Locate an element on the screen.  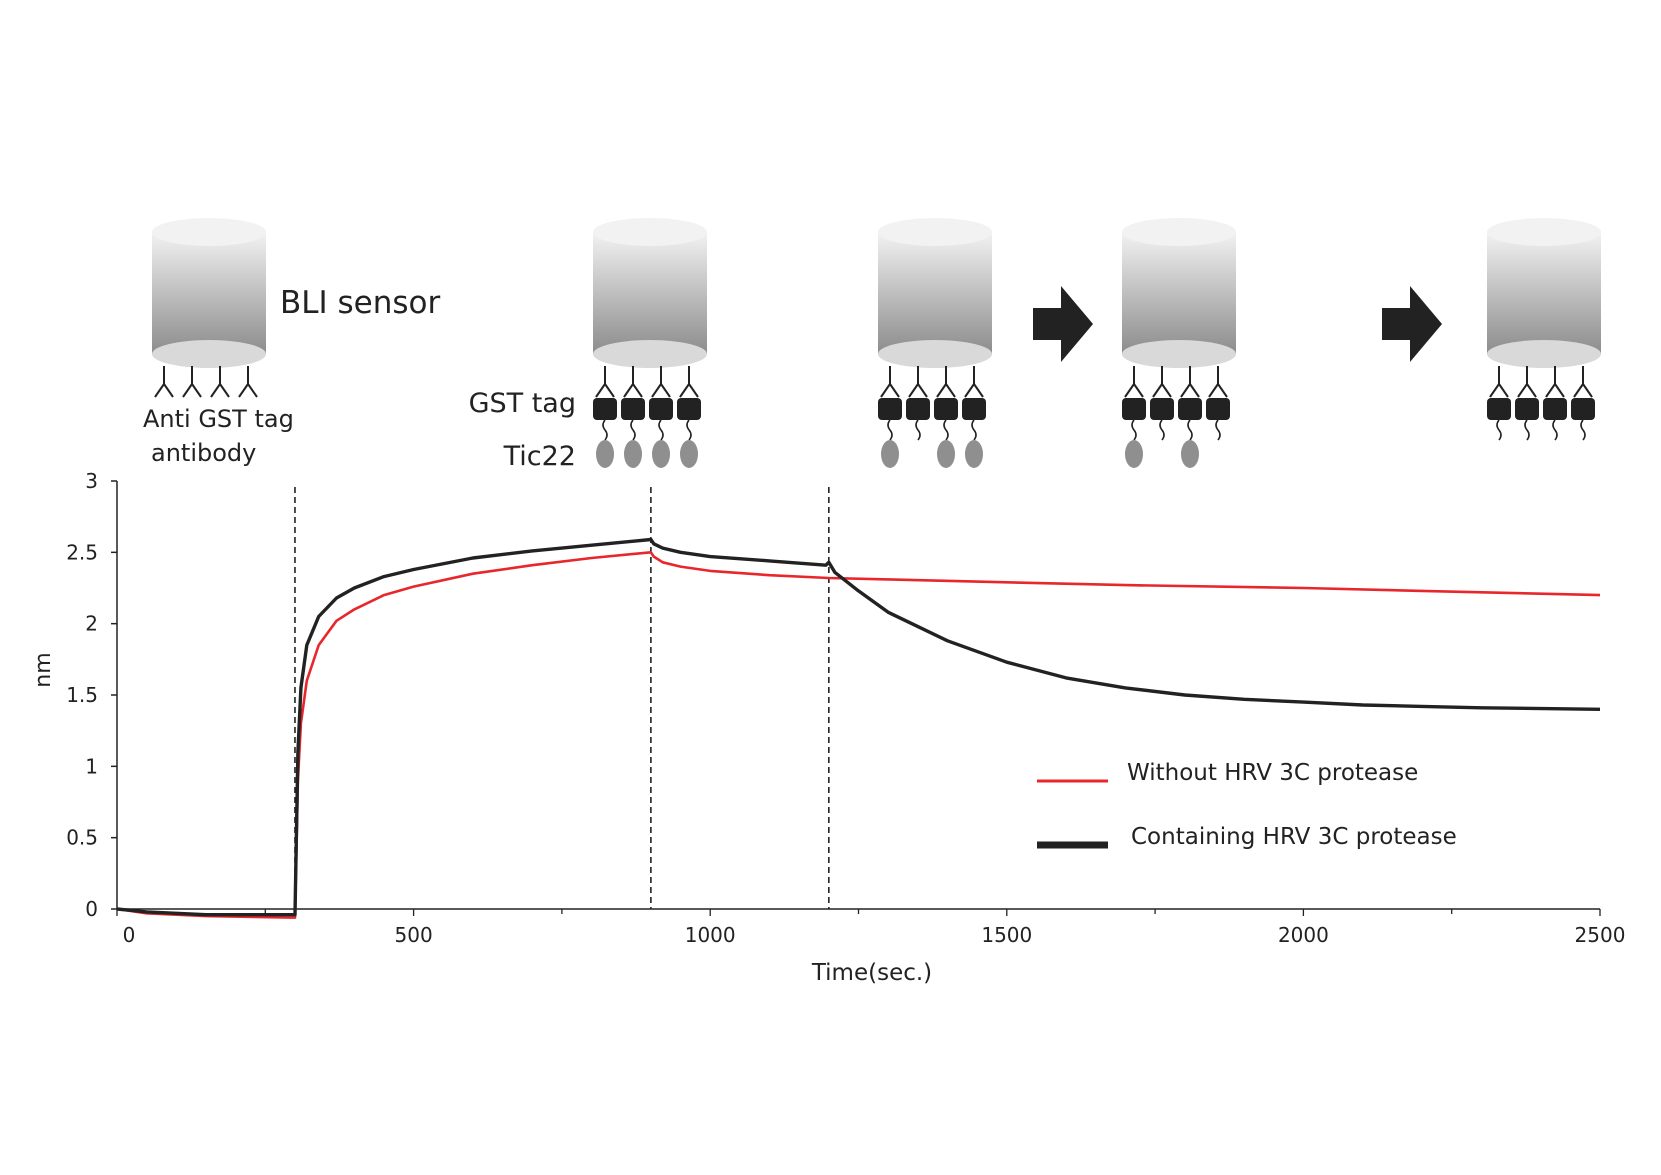
y-tick-label: 1 is located at coordinates (91, 766).